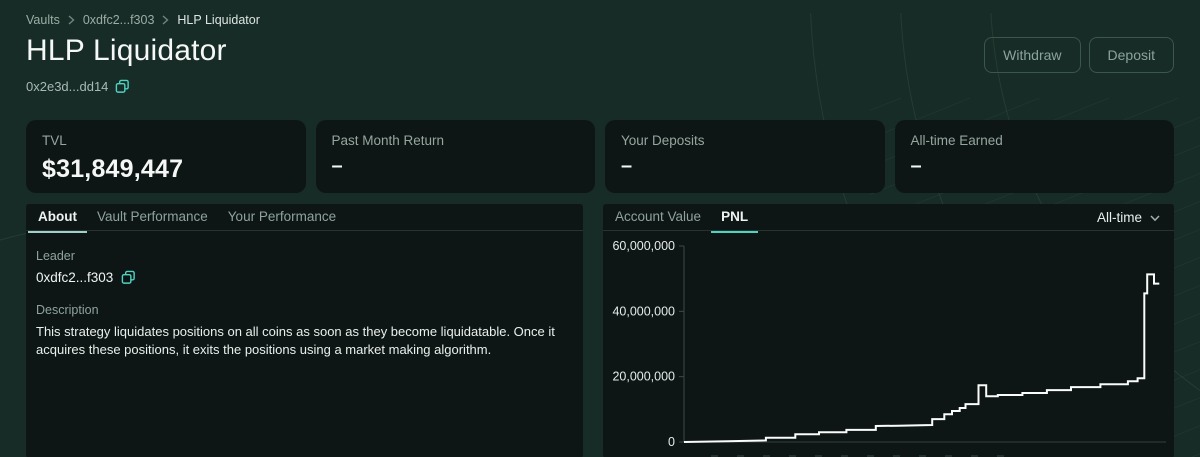 The height and width of the screenshot is (457, 1200). I want to click on left-tabbar: About Vault Performance Your Performance, so click(304, 218).